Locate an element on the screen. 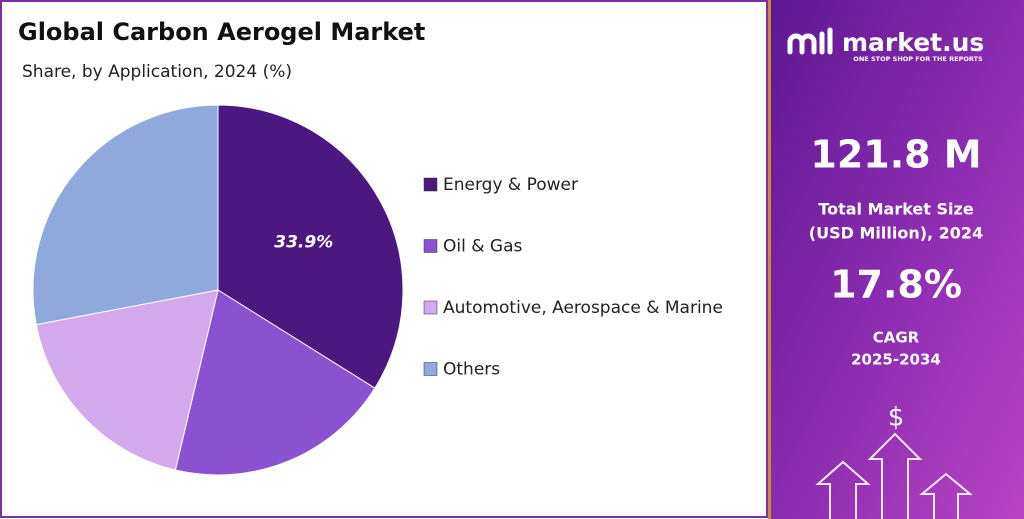 Image resolution: width=1024 pixels, height=519 pixels. market-size: 121.8 M is located at coordinates (895, 155).